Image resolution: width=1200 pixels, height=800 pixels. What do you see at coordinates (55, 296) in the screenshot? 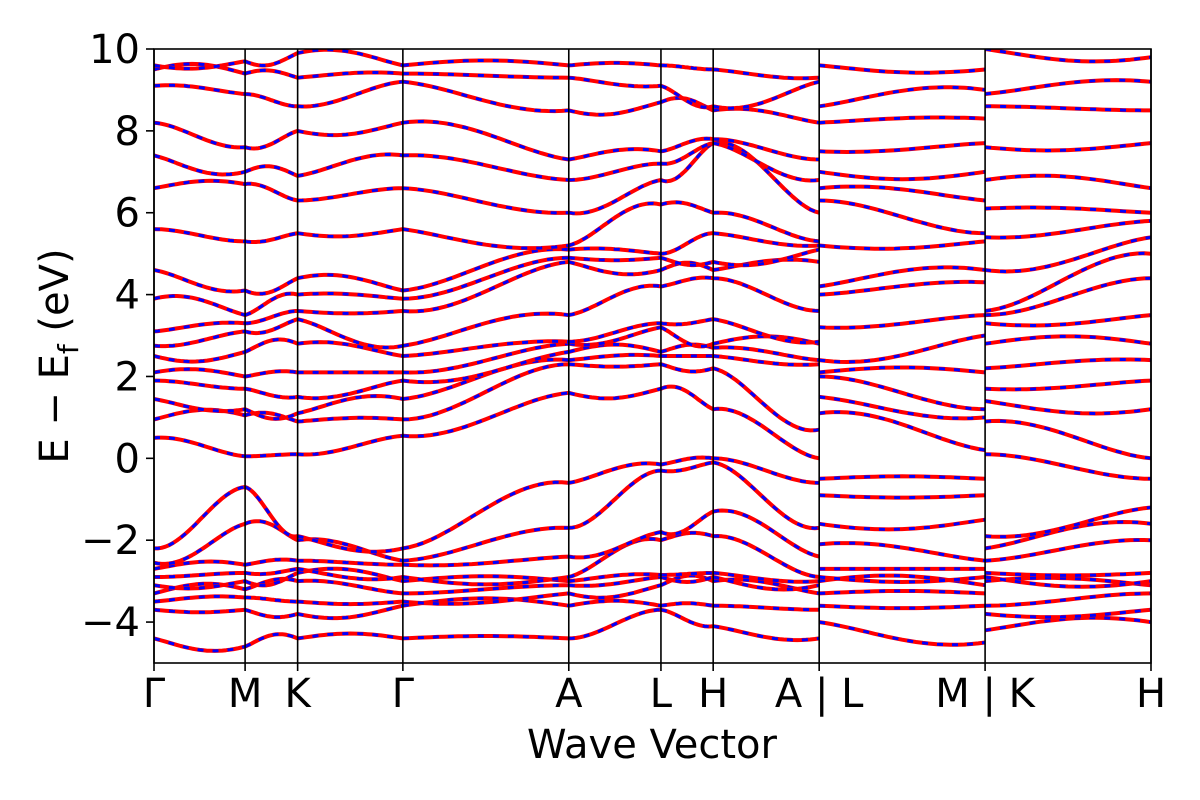
I see `y-axis-label-unit: (eV)` at bounding box center [55, 296].